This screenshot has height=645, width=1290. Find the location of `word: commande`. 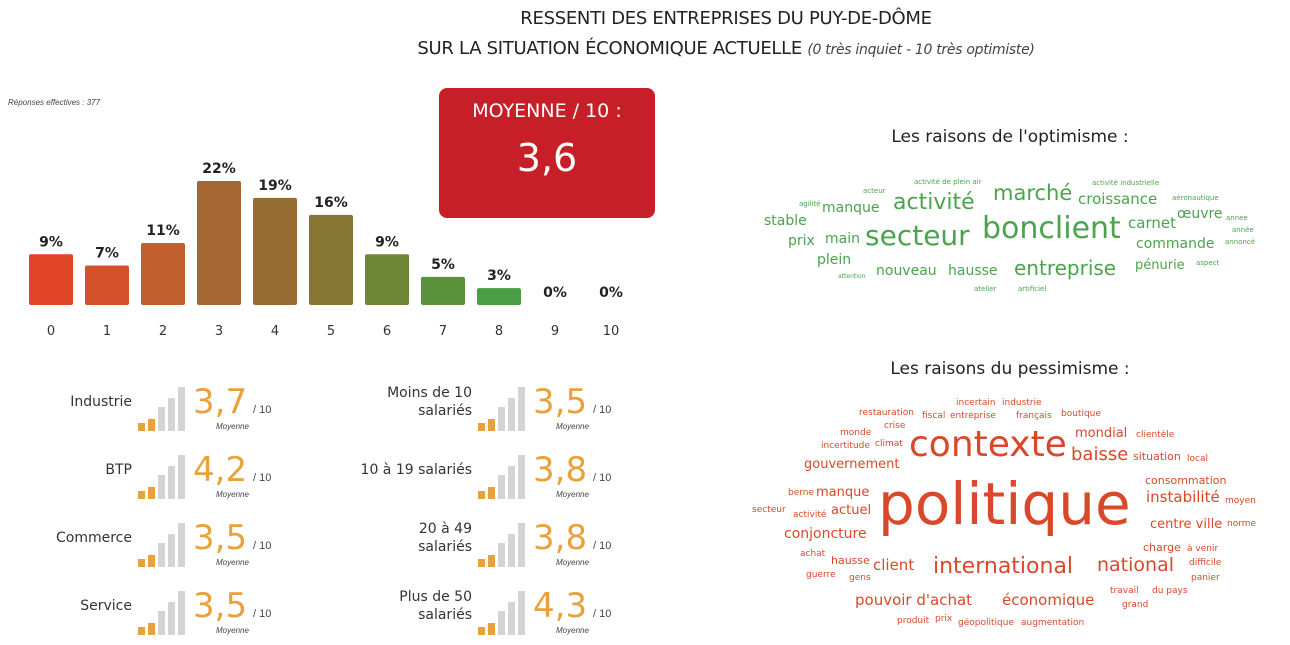

word: commande is located at coordinates (1175, 244).